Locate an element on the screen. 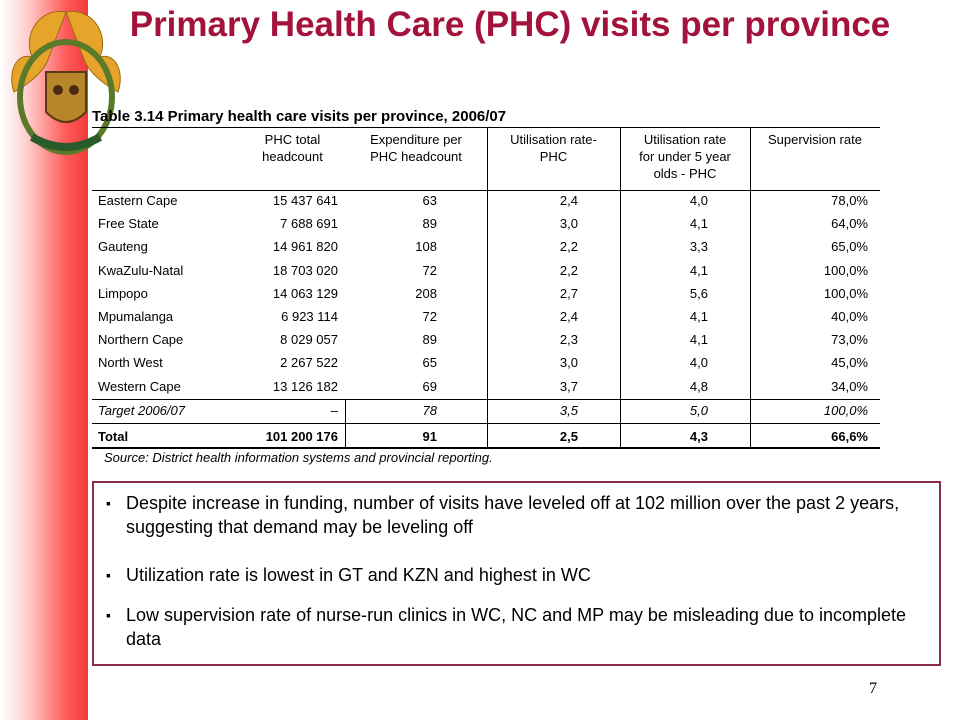 The width and height of the screenshot is (960, 720). table-cell: 34,0% is located at coordinates (849, 386).